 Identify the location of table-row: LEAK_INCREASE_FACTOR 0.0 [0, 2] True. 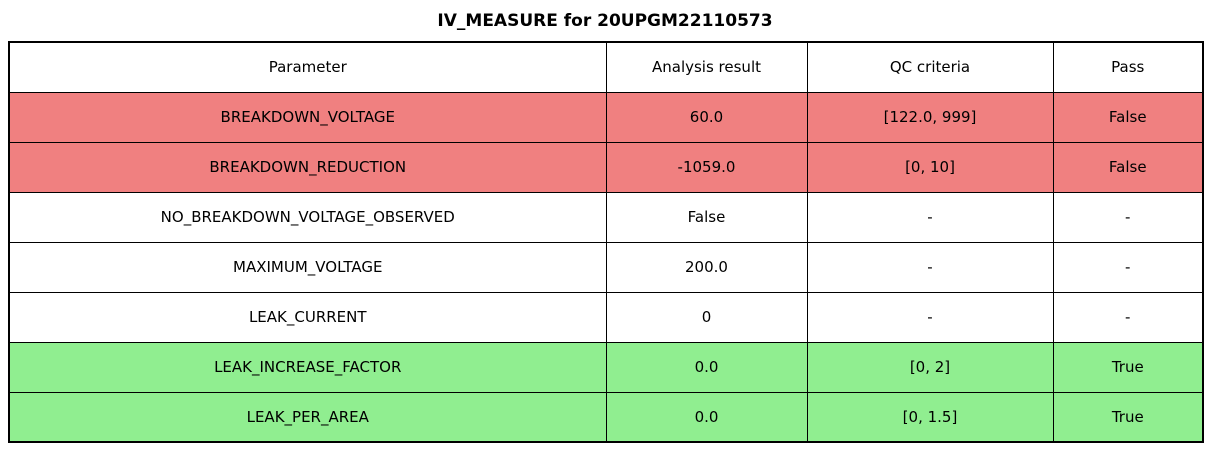
(606, 367).